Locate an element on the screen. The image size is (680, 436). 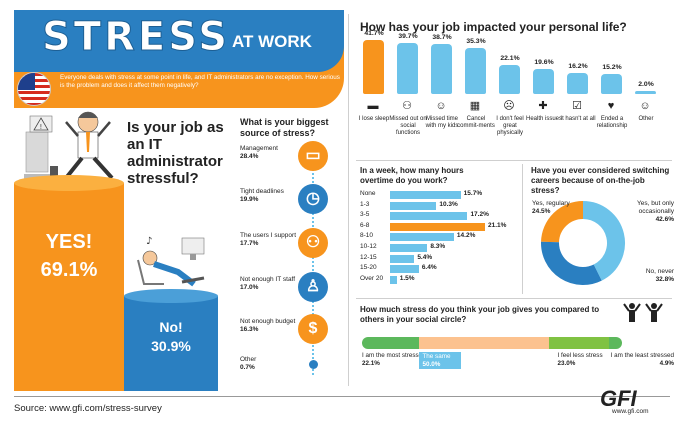
yes-value: 69.1% is located at coordinates (69, 270).